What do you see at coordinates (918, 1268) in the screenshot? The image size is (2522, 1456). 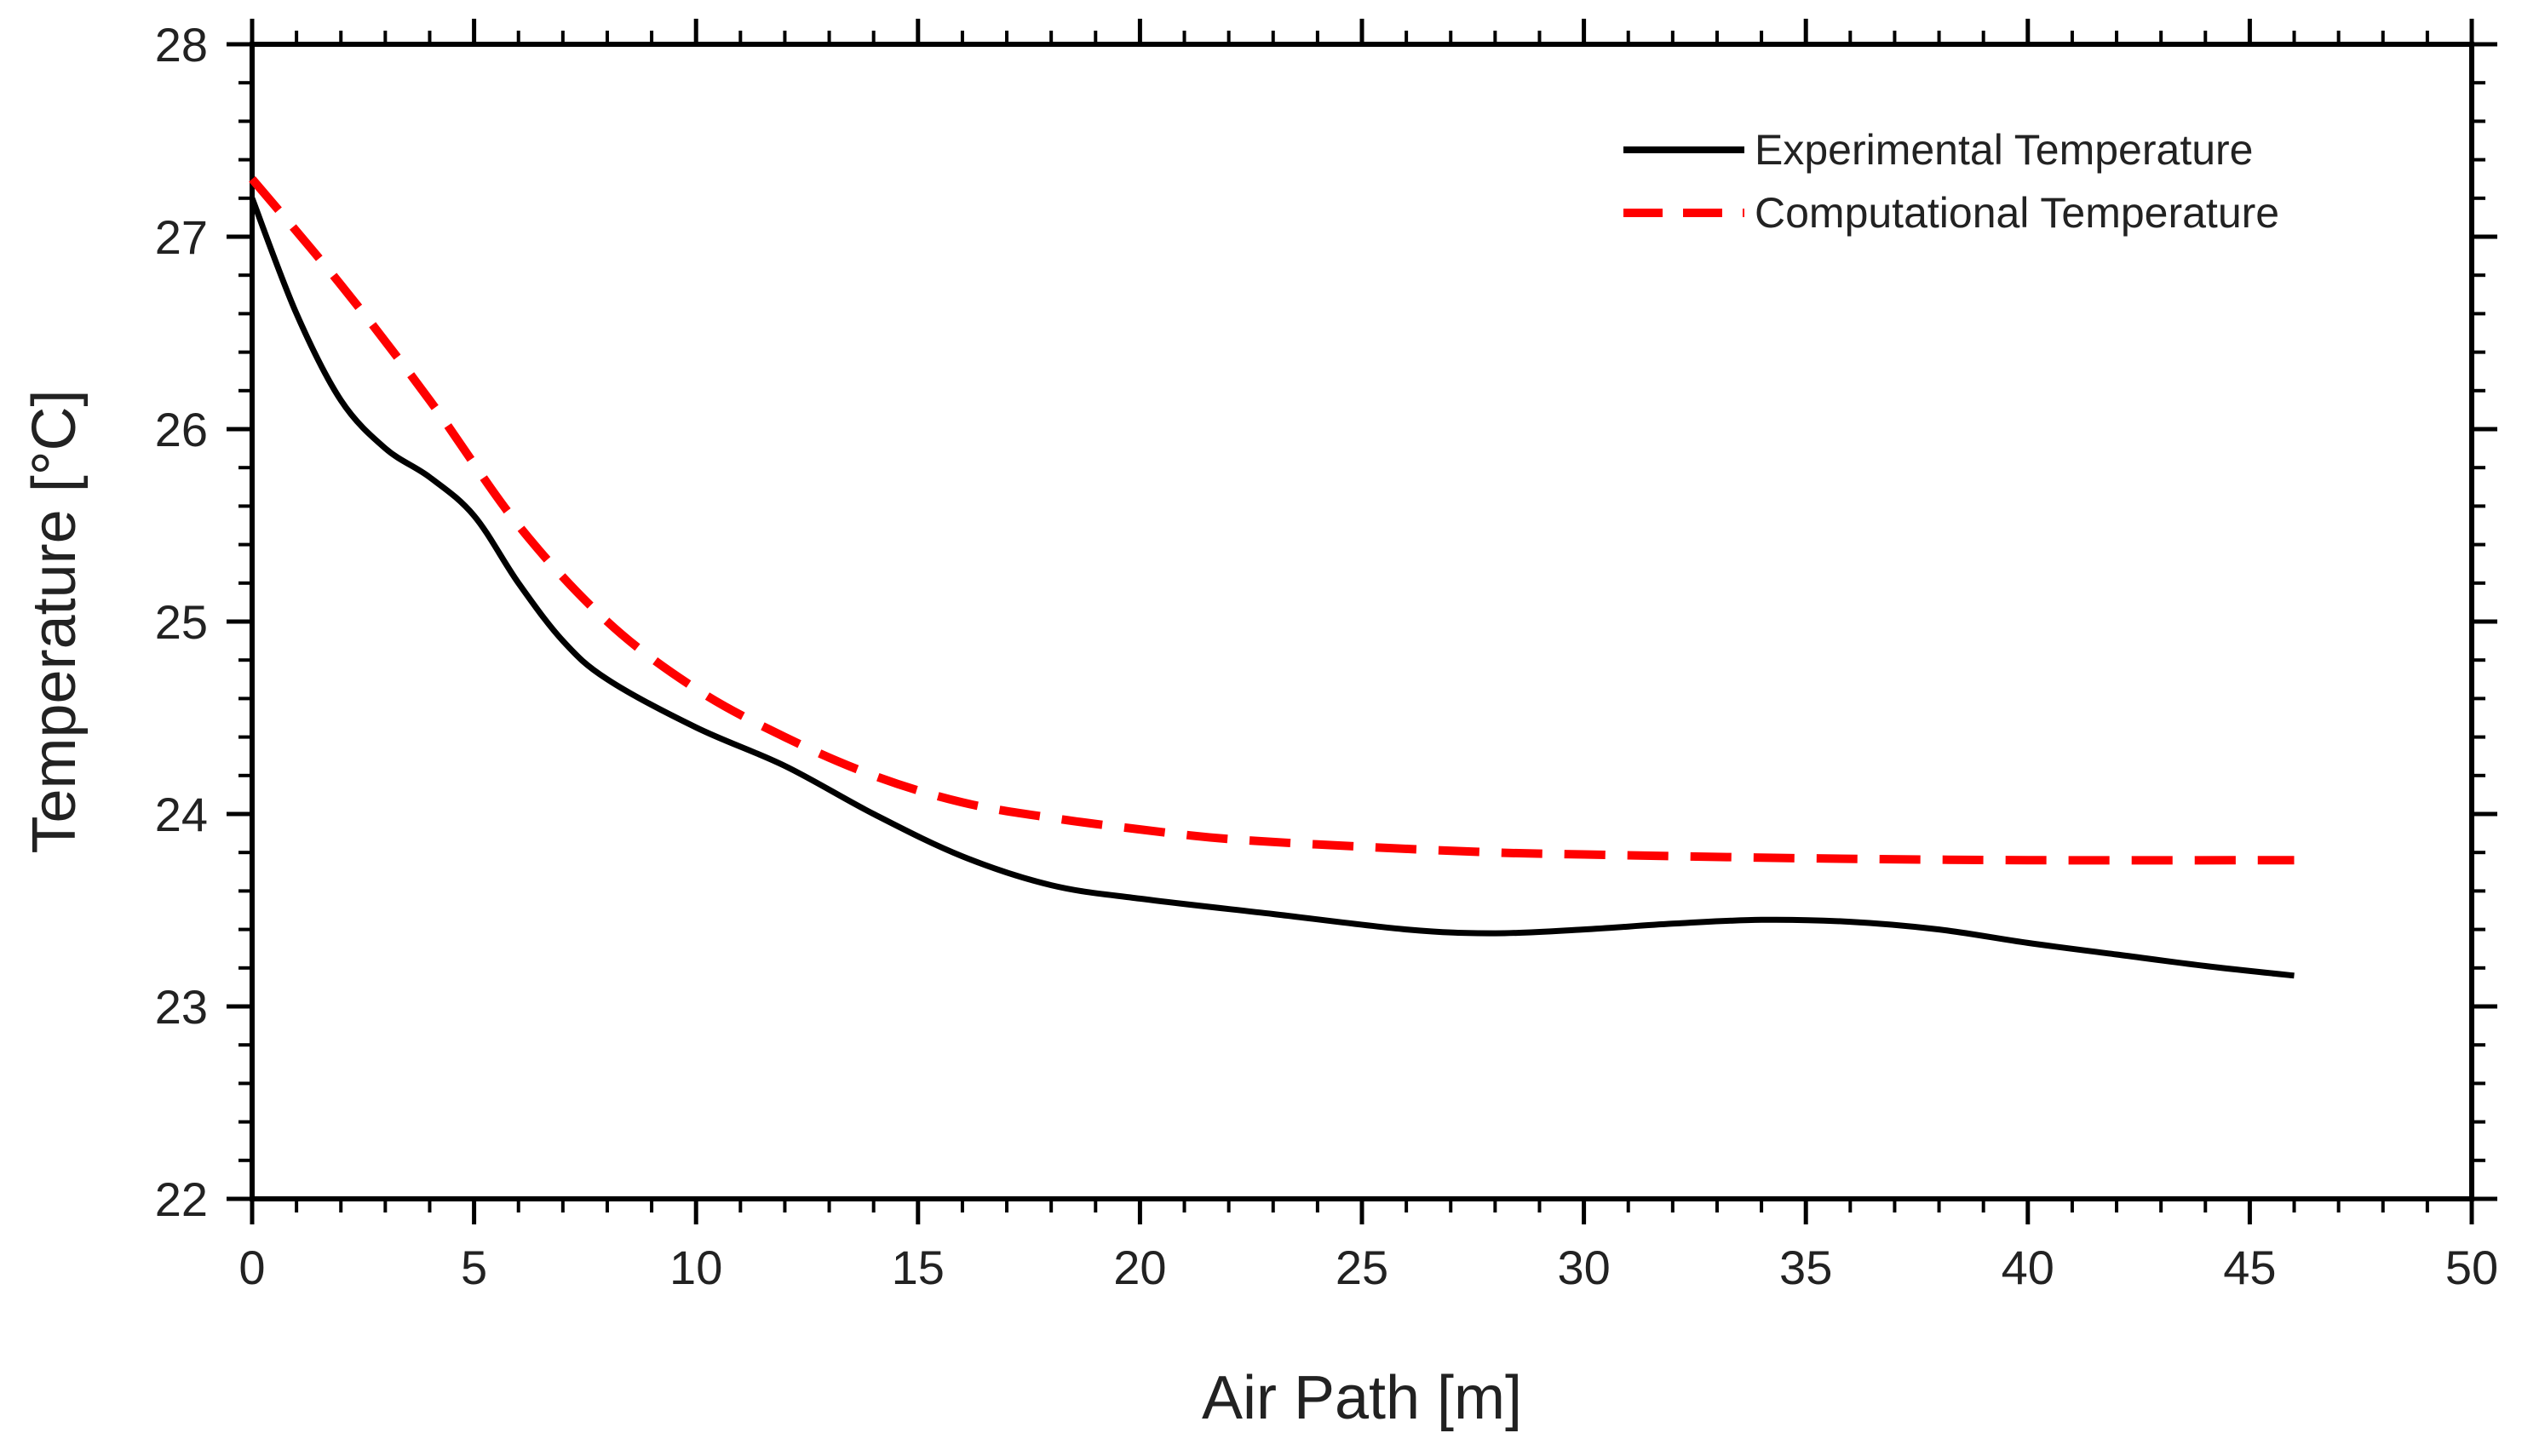 I see `x-tick-label: 15` at bounding box center [918, 1268].